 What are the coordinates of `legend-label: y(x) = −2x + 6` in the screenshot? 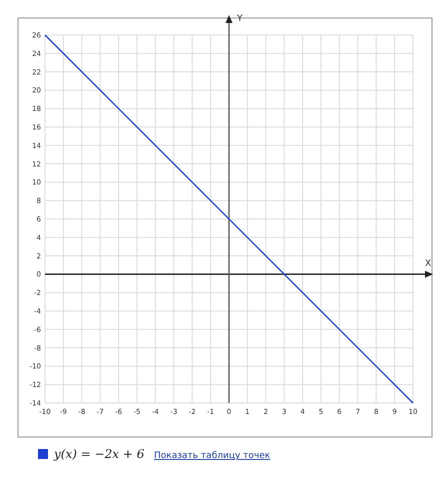 It's located at (99, 454).